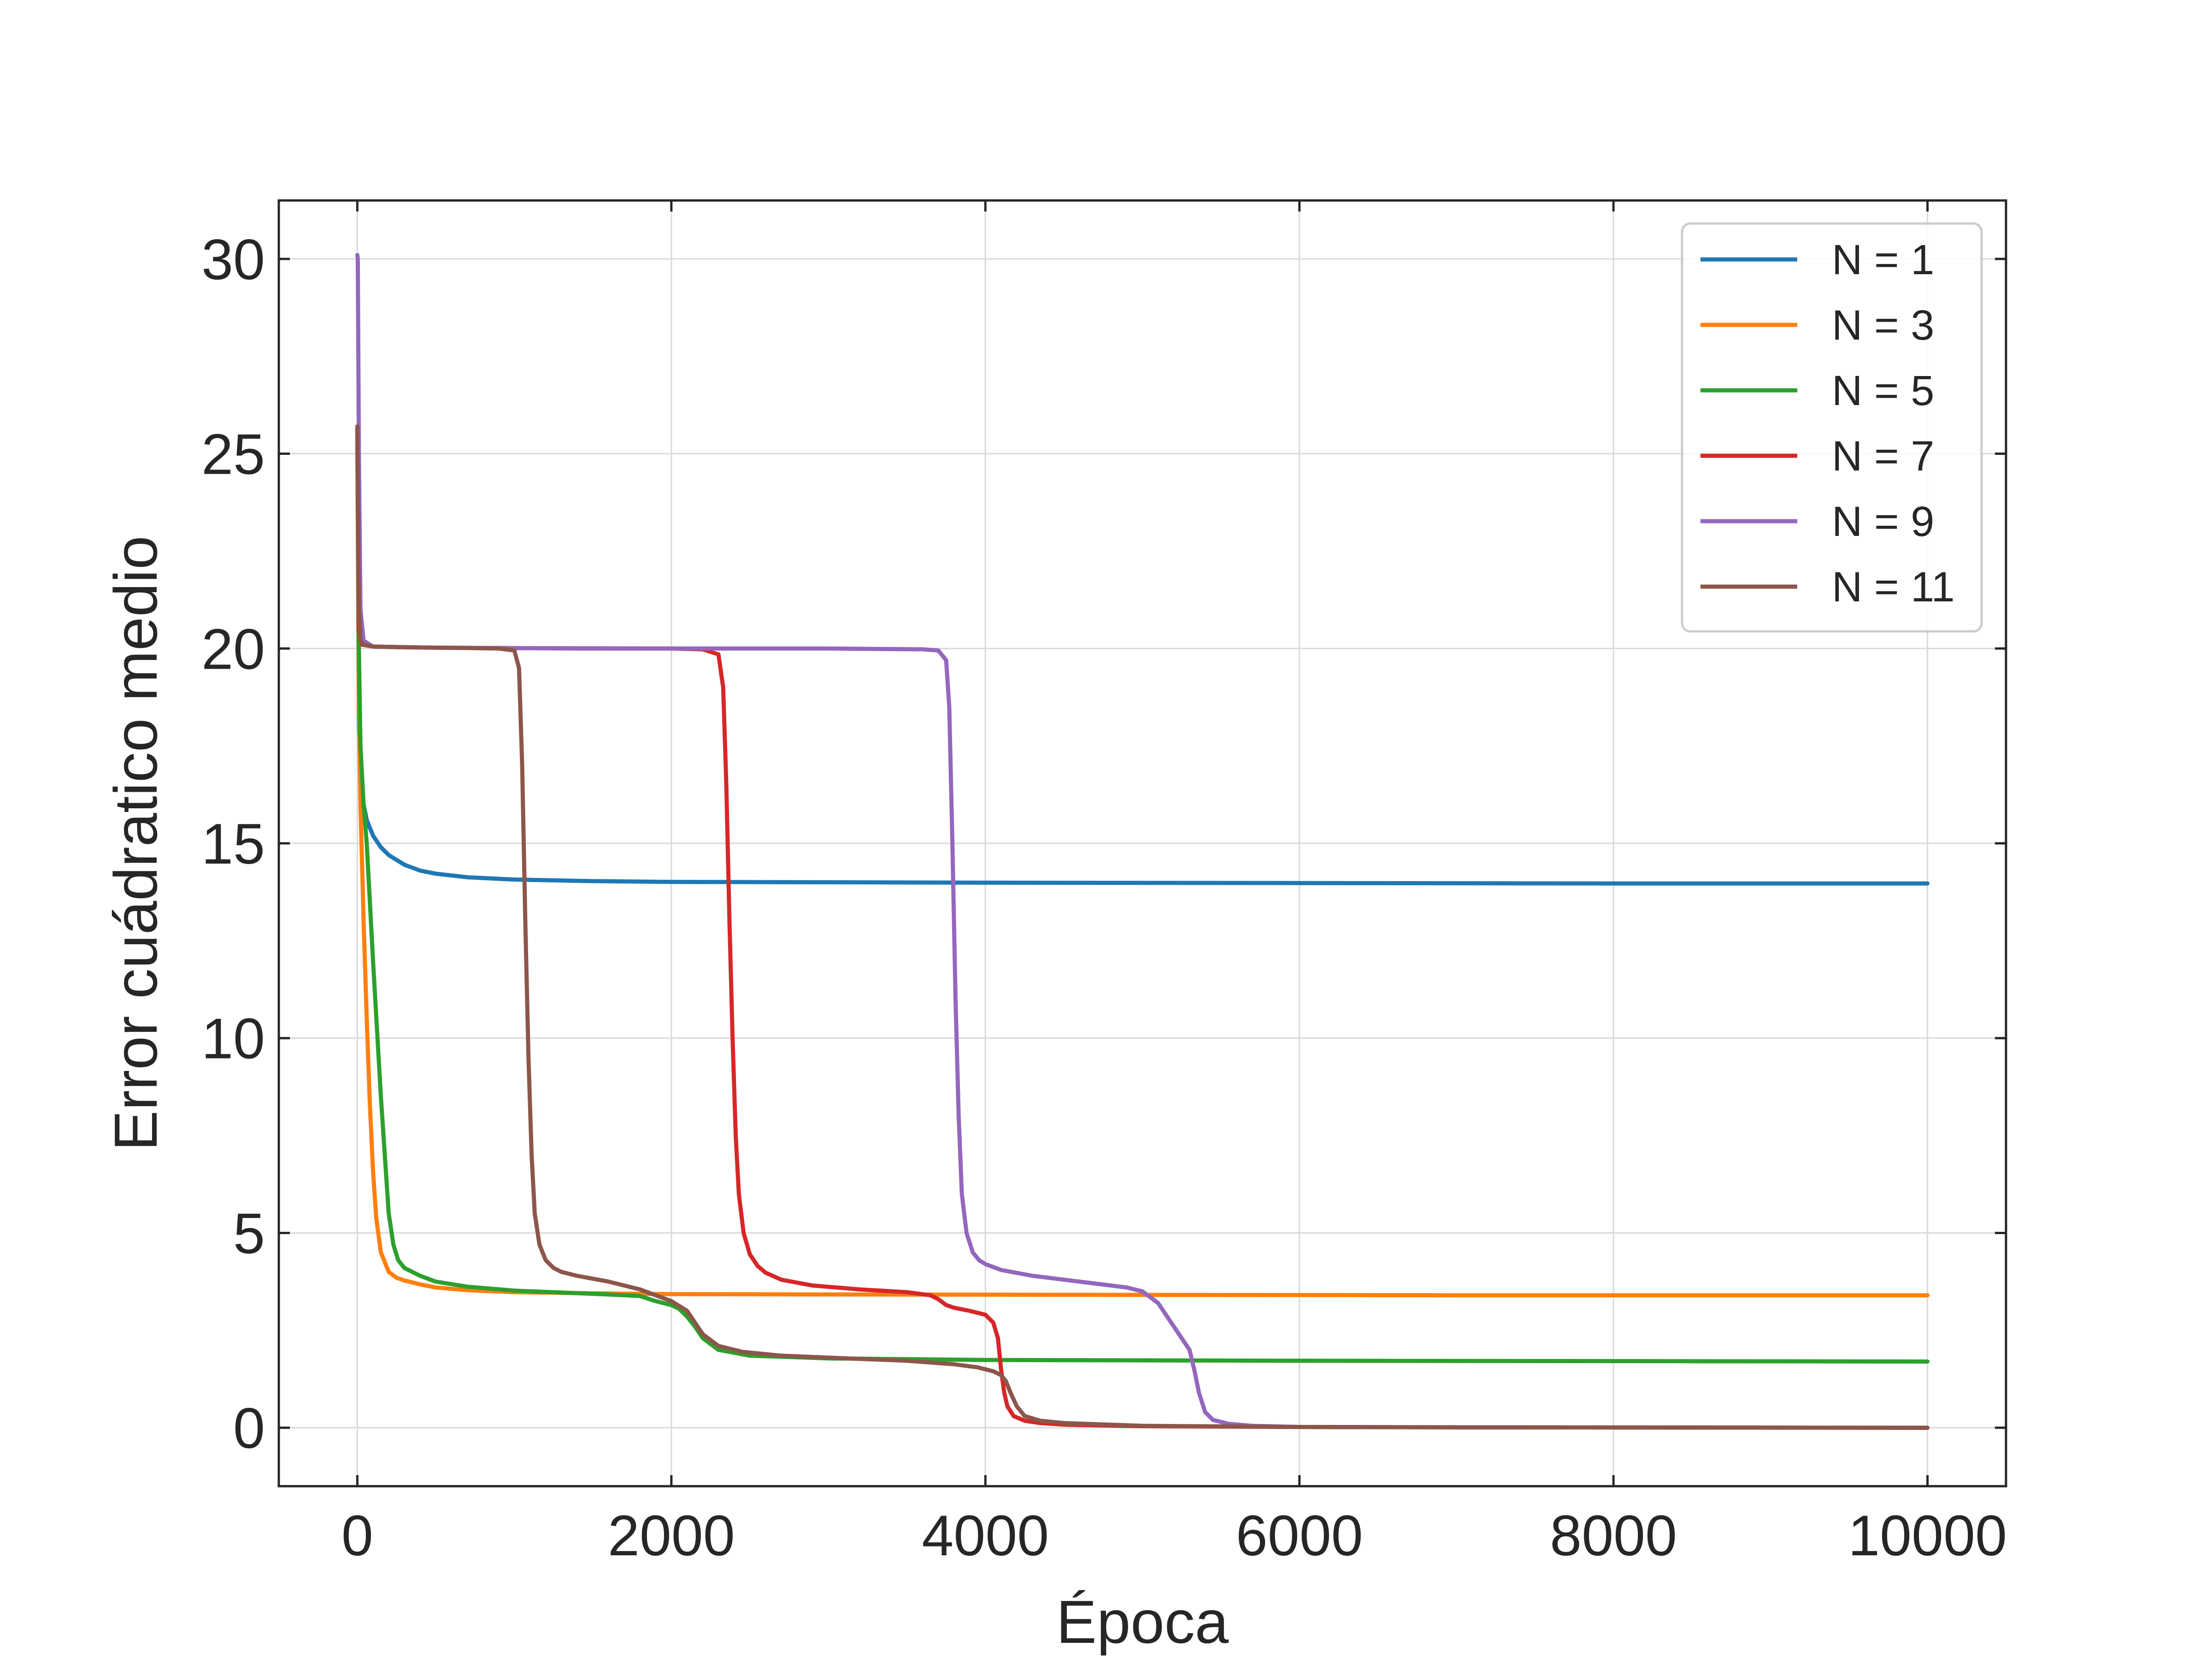  What do you see at coordinates (1927, 1536) in the screenshot?
I see `x-tick-label: 10000` at bounding box center [1927, 1536].